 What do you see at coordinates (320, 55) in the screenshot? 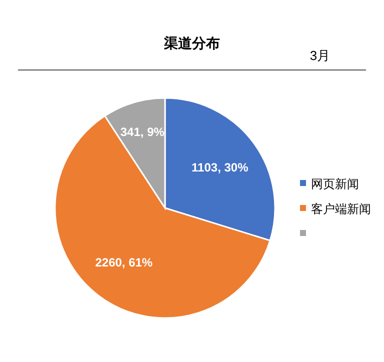
I see `chart-subtitle: 3月` at bounding box center [320, 55].